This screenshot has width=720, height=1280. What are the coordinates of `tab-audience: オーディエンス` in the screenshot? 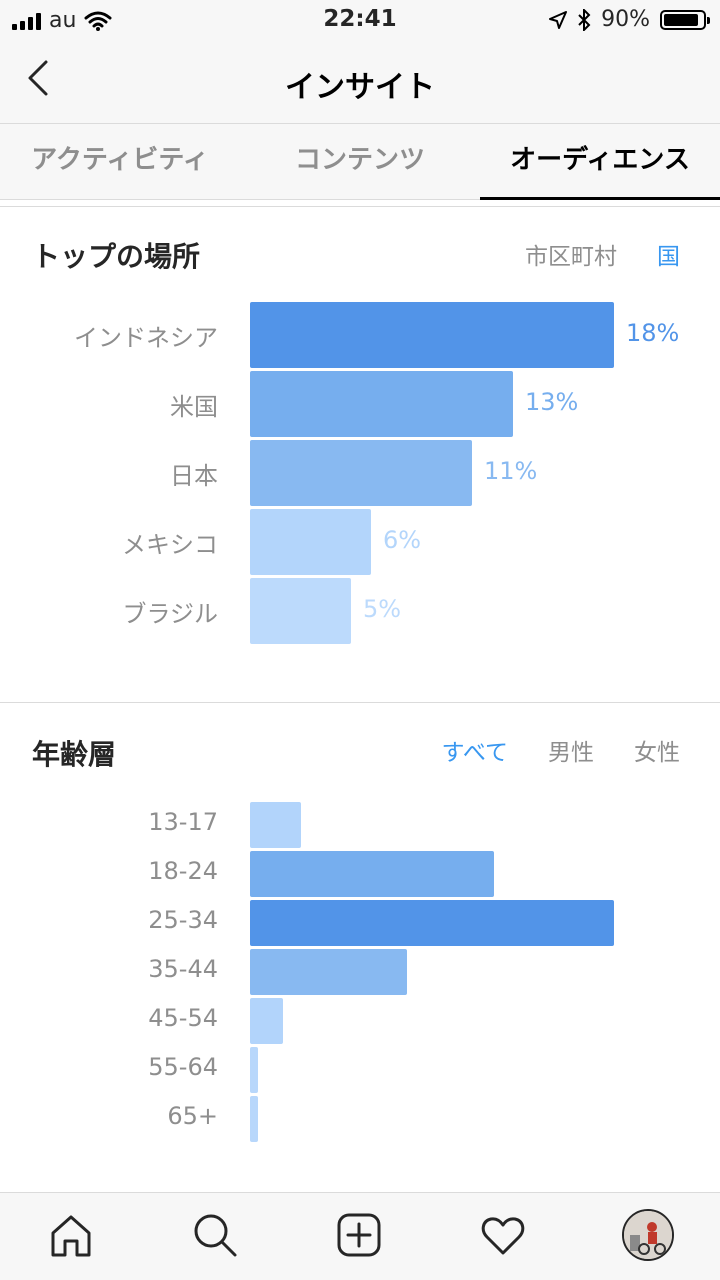 It's located at (600, 162).